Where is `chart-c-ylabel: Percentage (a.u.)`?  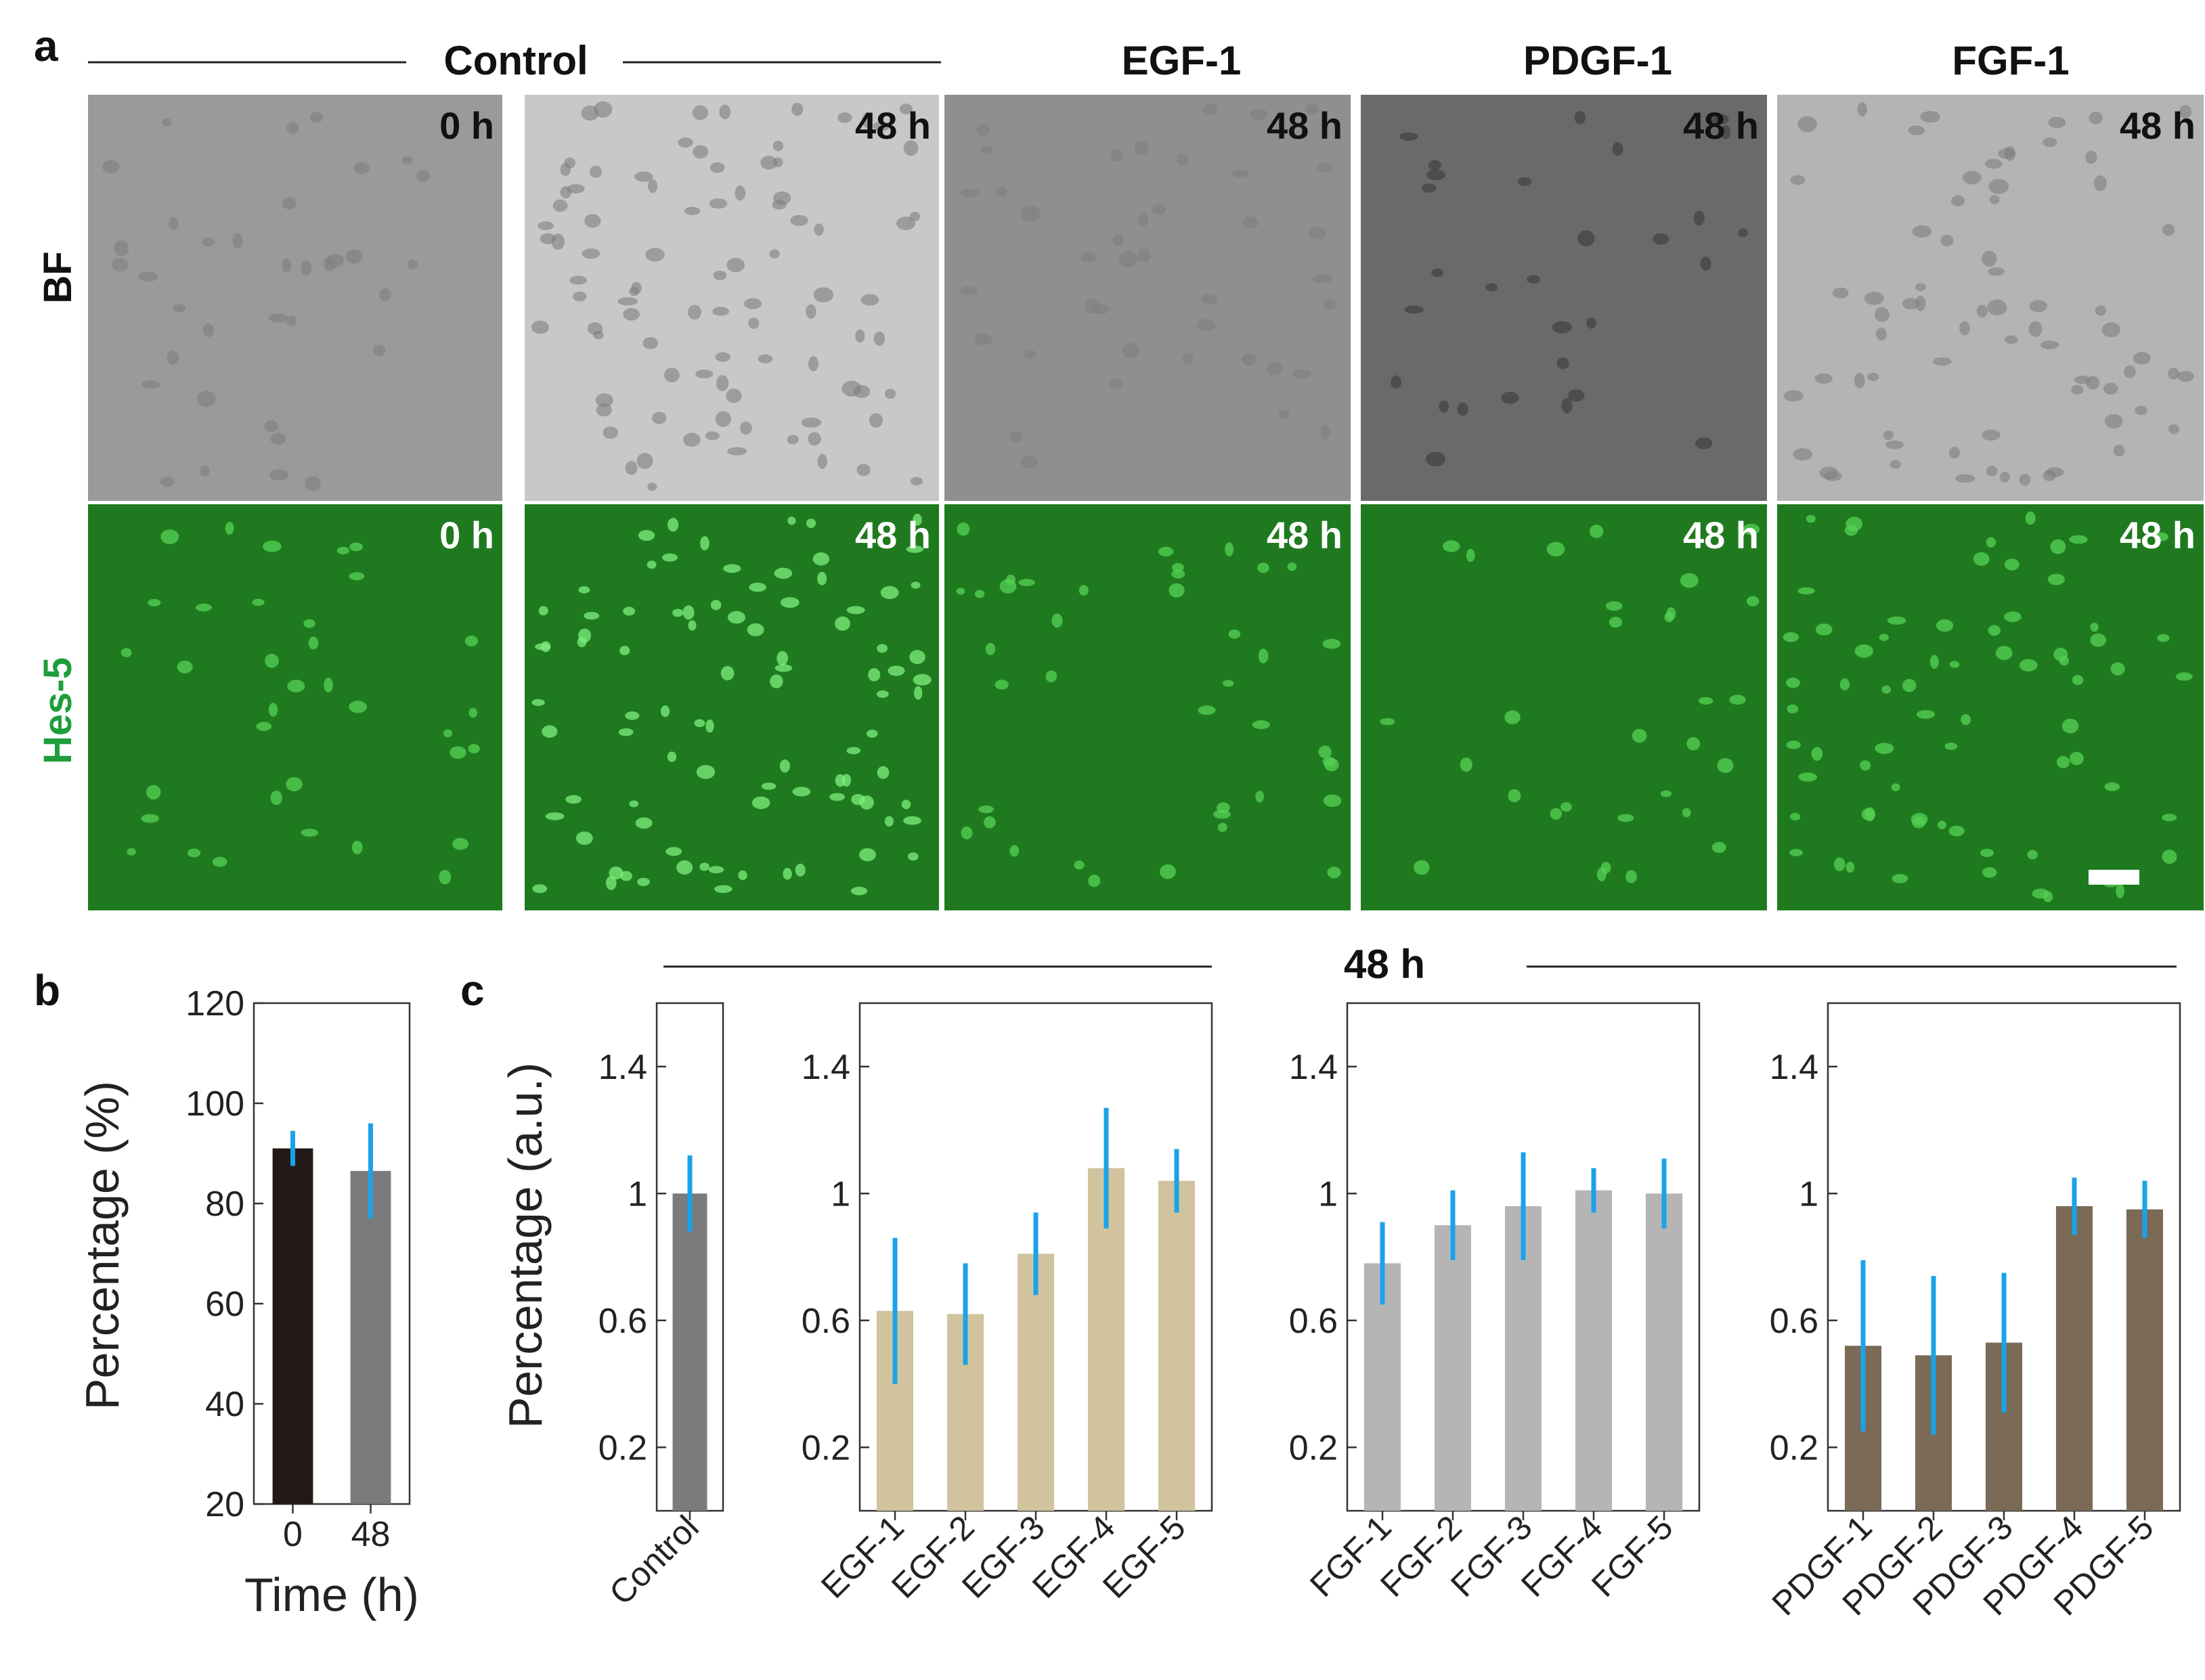 chart-c-ylabel: Percentage (a.u.) is located at coordinates (525, 1246).